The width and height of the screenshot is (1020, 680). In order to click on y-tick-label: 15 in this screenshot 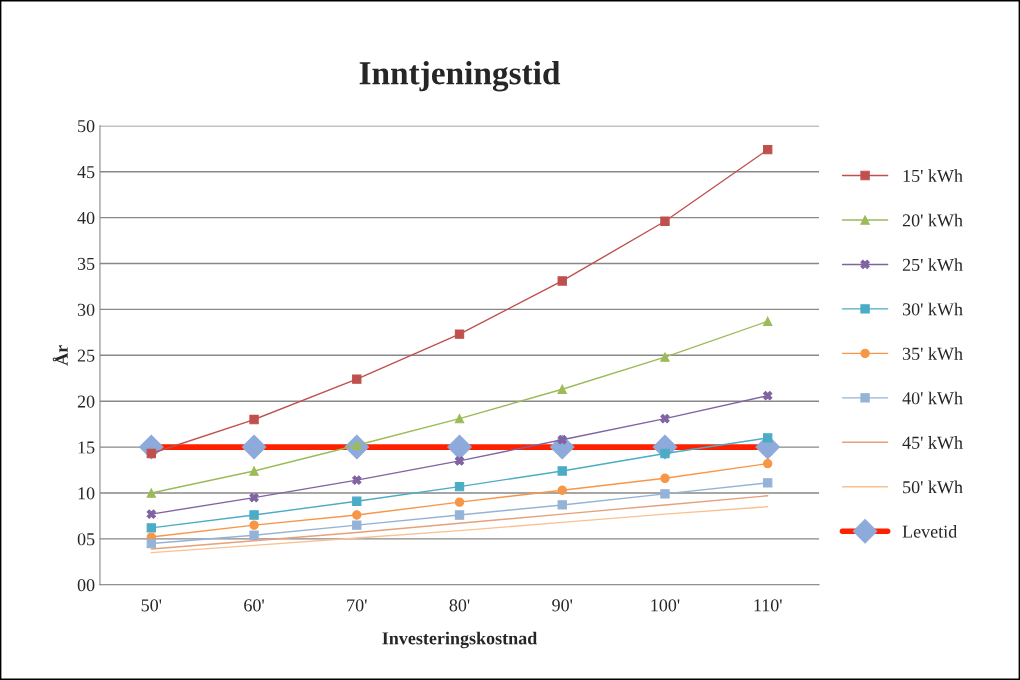, I will do `click(86, 447)`.